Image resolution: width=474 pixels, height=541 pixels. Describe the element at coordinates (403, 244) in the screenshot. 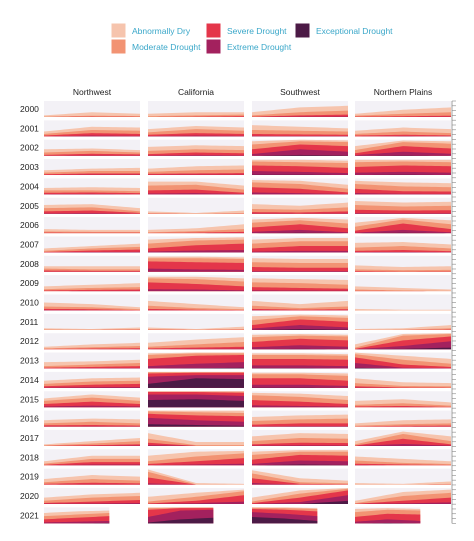

I see `cell-northern-plains-2007` at that location.